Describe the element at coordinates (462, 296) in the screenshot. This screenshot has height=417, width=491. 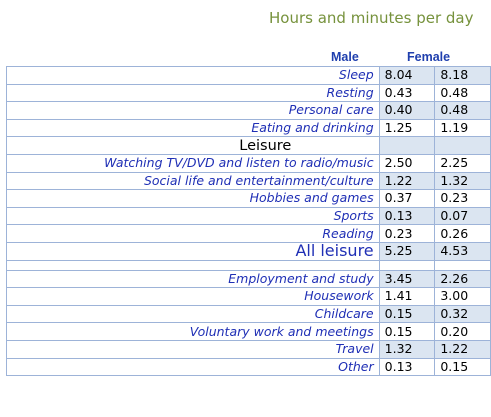
I see `female-value: 3.00` at that location.